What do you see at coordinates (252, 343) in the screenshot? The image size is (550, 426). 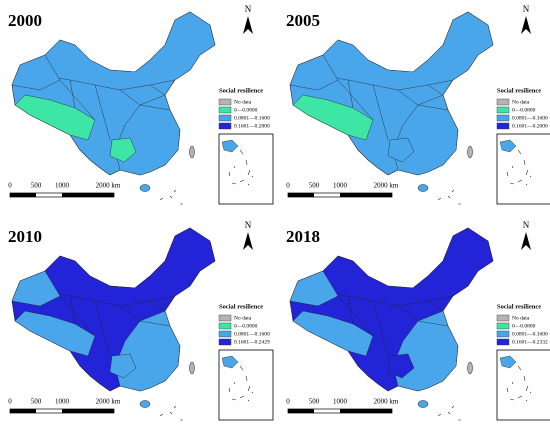 I see `legend-label: 0.1601—0.2429` at bounding box center [252, 343].